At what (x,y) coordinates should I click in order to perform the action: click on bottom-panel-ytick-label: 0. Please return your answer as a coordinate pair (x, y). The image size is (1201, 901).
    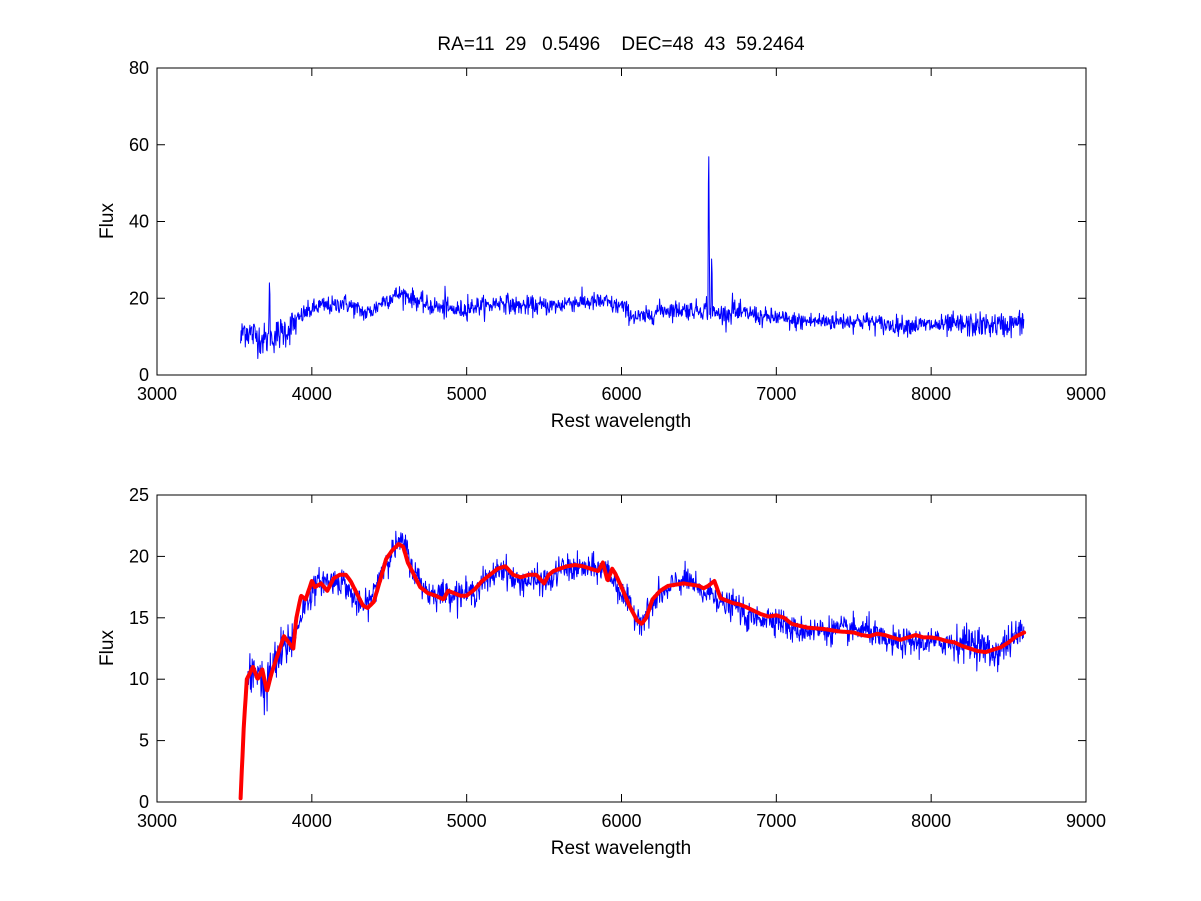
    Looking at the image, I should click on (144, 802).